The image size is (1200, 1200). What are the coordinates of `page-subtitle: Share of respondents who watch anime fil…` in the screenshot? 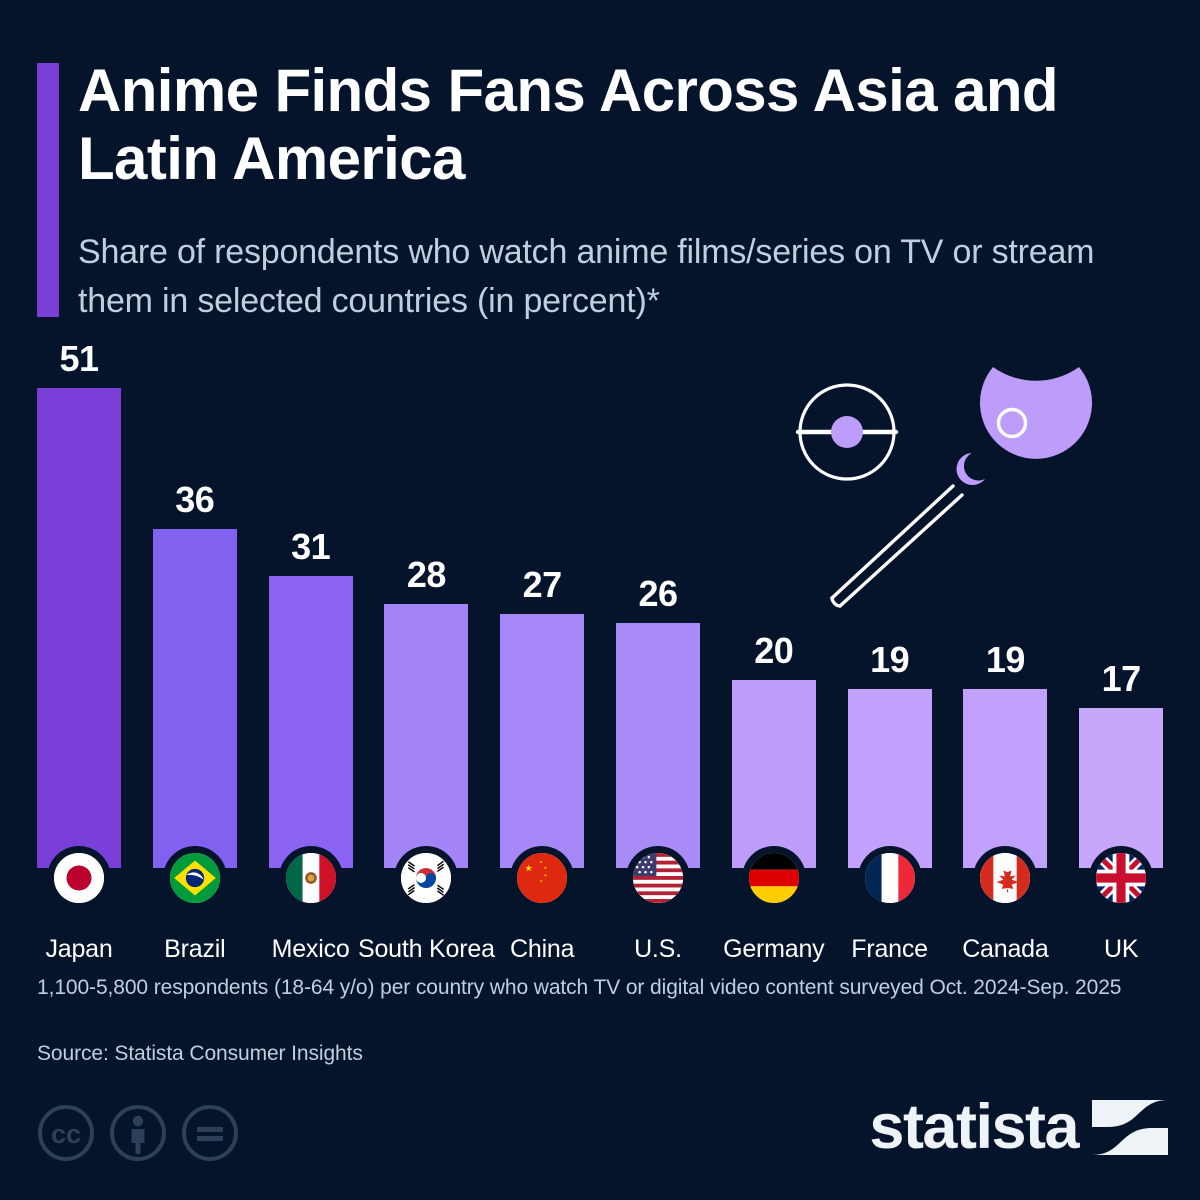 It's located at (586, 277).